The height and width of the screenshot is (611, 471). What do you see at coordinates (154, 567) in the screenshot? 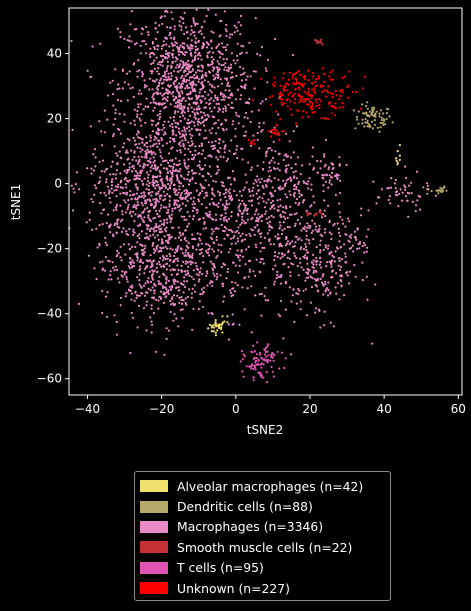
I see `legend-swatch` at bounding box center [154, 567].